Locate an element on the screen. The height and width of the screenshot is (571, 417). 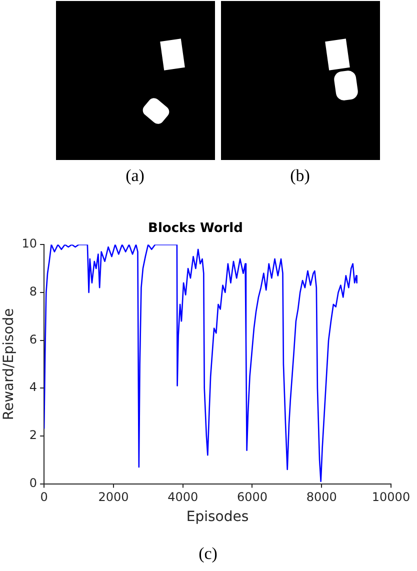
x-tick-label: 10000 is located at coordinates (391, 497).